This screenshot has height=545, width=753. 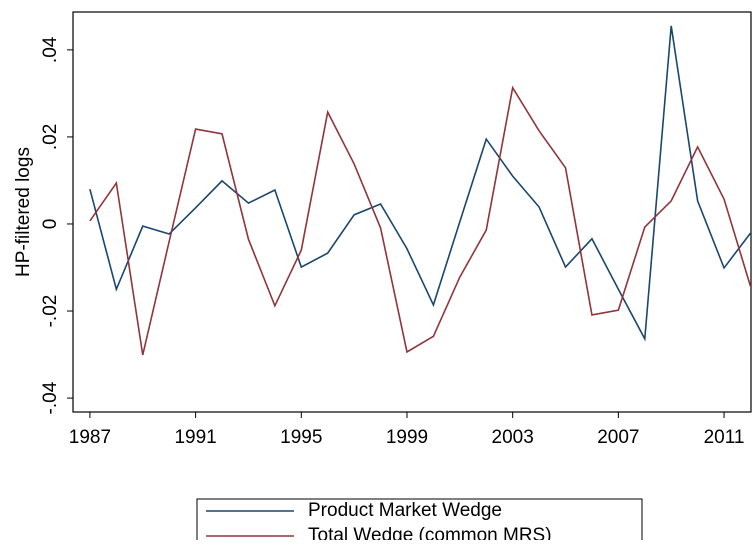 I want to click on x-tick-label: 1999, so click(x=407, y=437).